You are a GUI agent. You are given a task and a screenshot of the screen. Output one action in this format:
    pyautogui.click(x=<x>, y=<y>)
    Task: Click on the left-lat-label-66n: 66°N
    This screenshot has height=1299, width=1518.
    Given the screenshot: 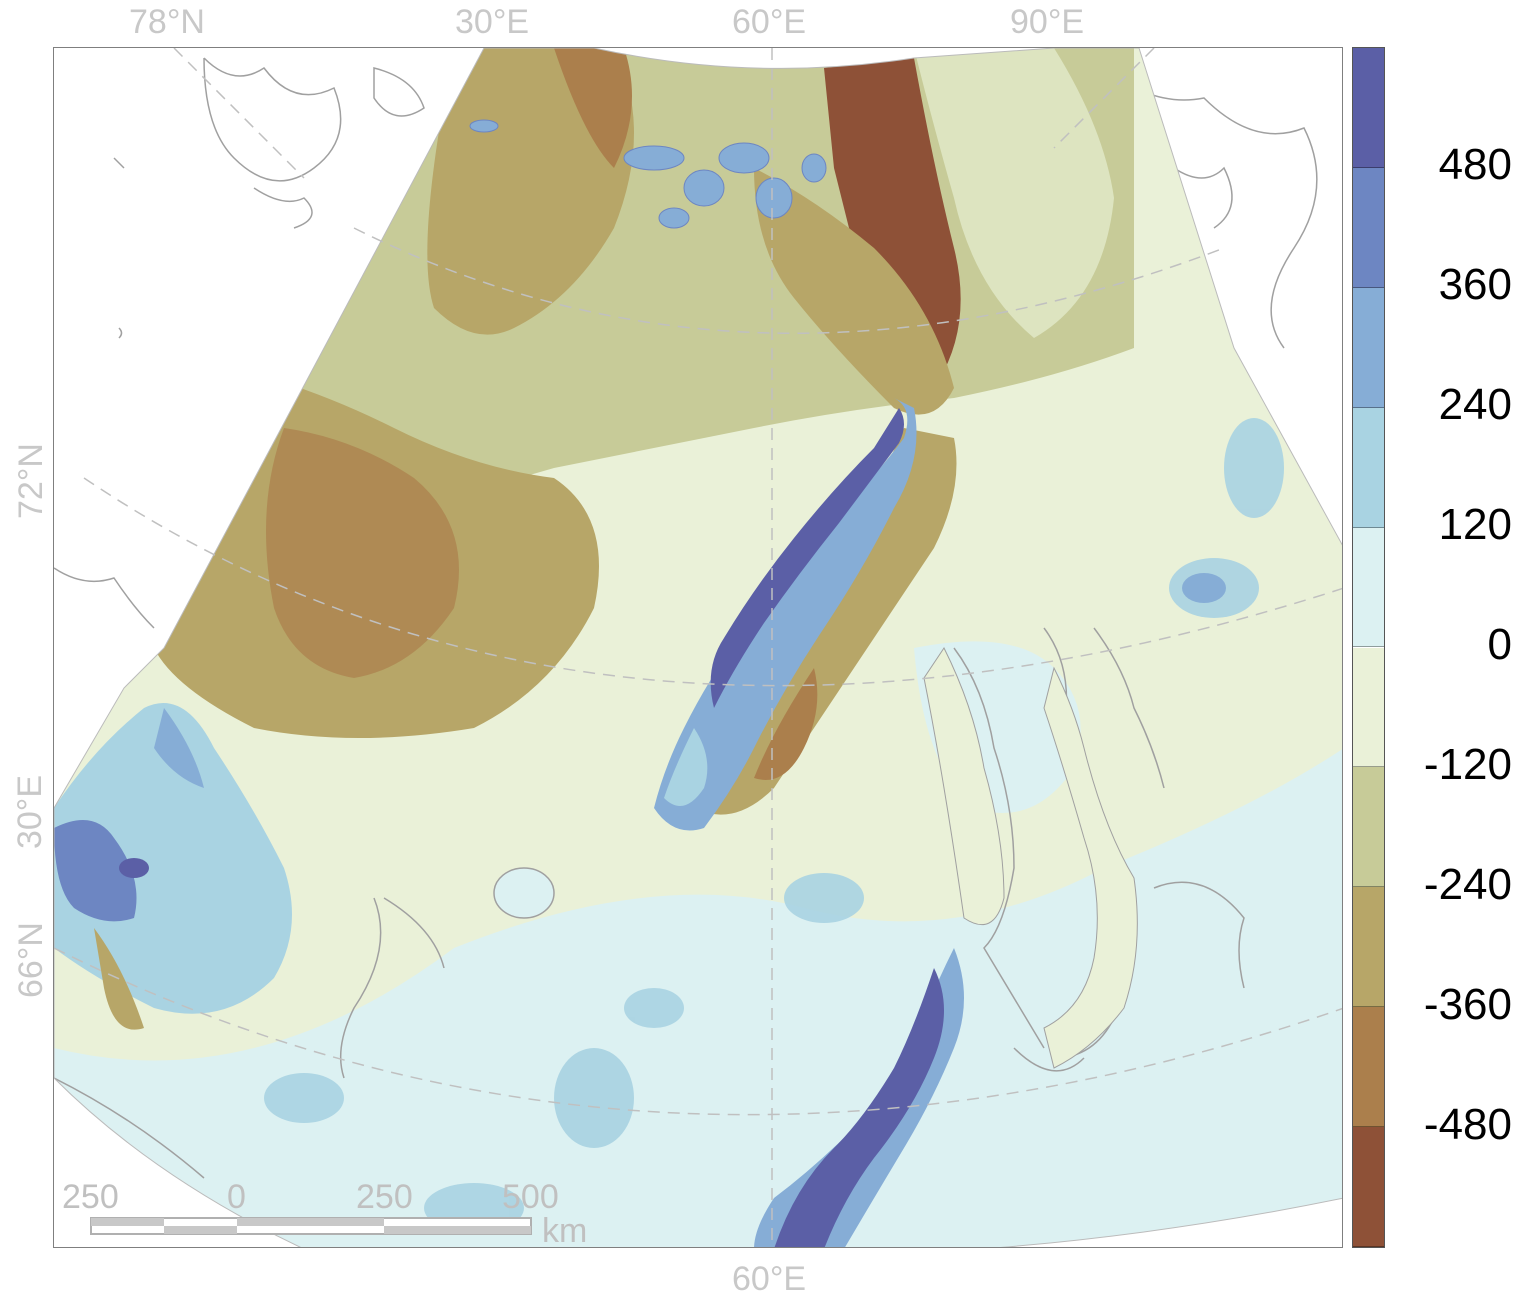 What is the action you would take?
    pyautogui.click(x=30, y=960)
    